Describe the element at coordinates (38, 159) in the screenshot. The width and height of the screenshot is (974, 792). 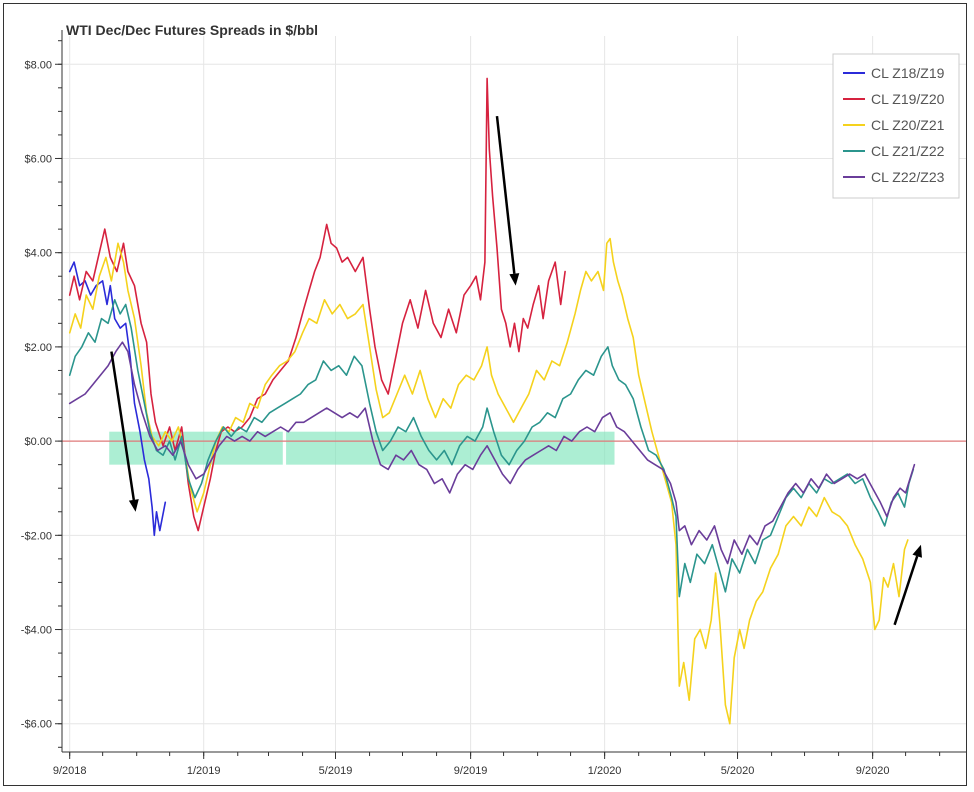
I see `y-tick-label: $6.00` at that location.